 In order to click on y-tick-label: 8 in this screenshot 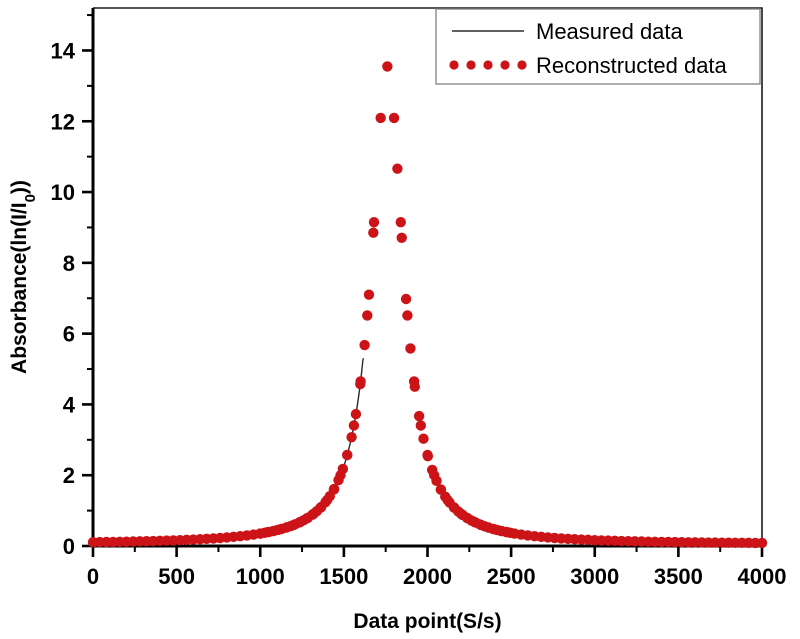, I will do `click(69, 263)`.